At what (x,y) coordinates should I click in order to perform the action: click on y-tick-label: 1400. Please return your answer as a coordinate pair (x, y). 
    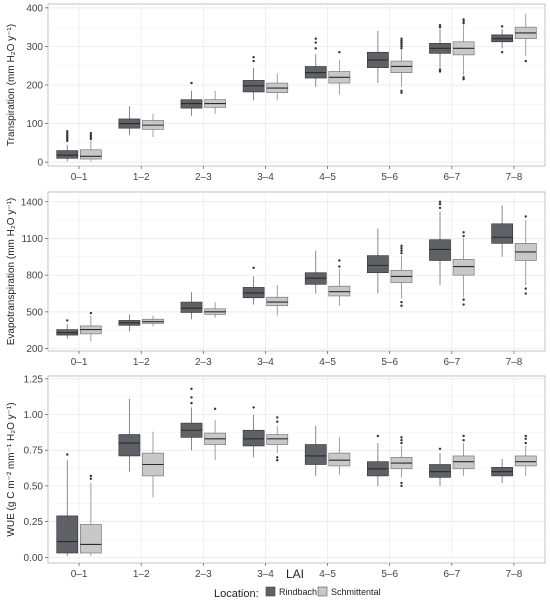
    Looking at the image, I should click on (32, 202).